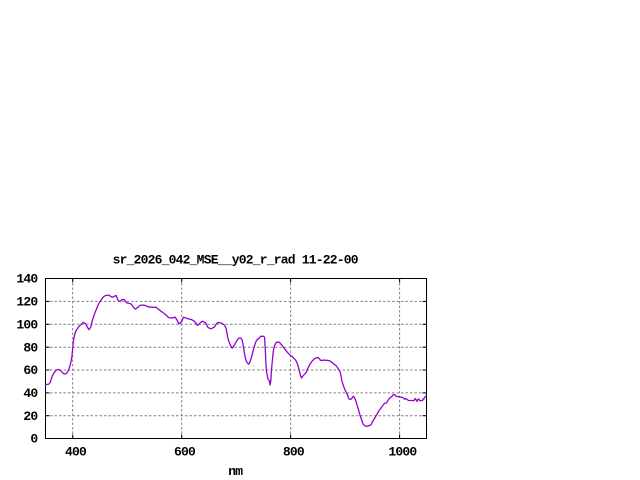 This screenshot has height=480, width=640. Describe the element at coordinates (27, 279) in the screenshot. I see `svg-text: 140` at that location.